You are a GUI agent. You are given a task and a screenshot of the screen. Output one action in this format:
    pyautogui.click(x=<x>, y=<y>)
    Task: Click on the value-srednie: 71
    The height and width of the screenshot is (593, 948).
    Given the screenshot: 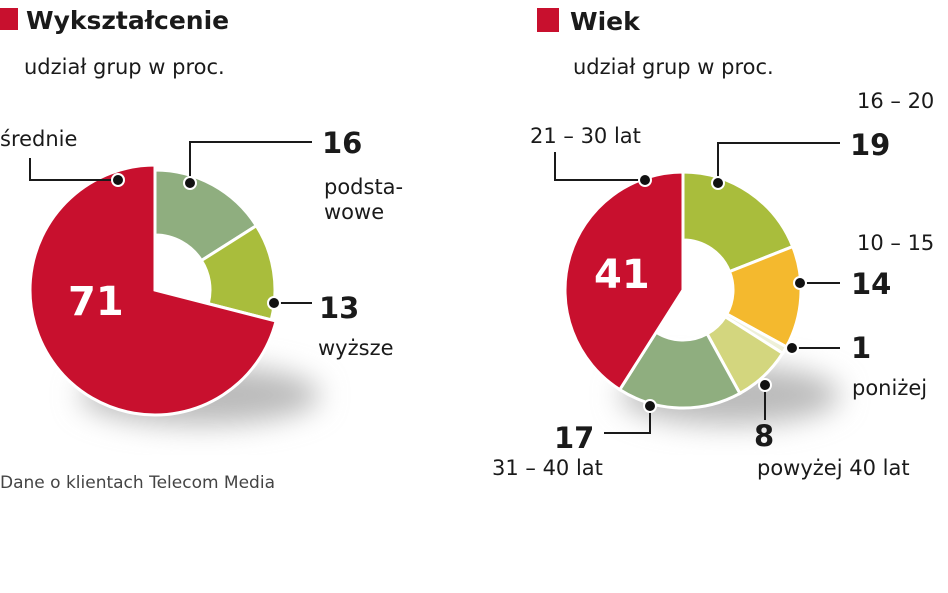 What is the action you would take?
    pyautogui.click(x=96, y=302)
    